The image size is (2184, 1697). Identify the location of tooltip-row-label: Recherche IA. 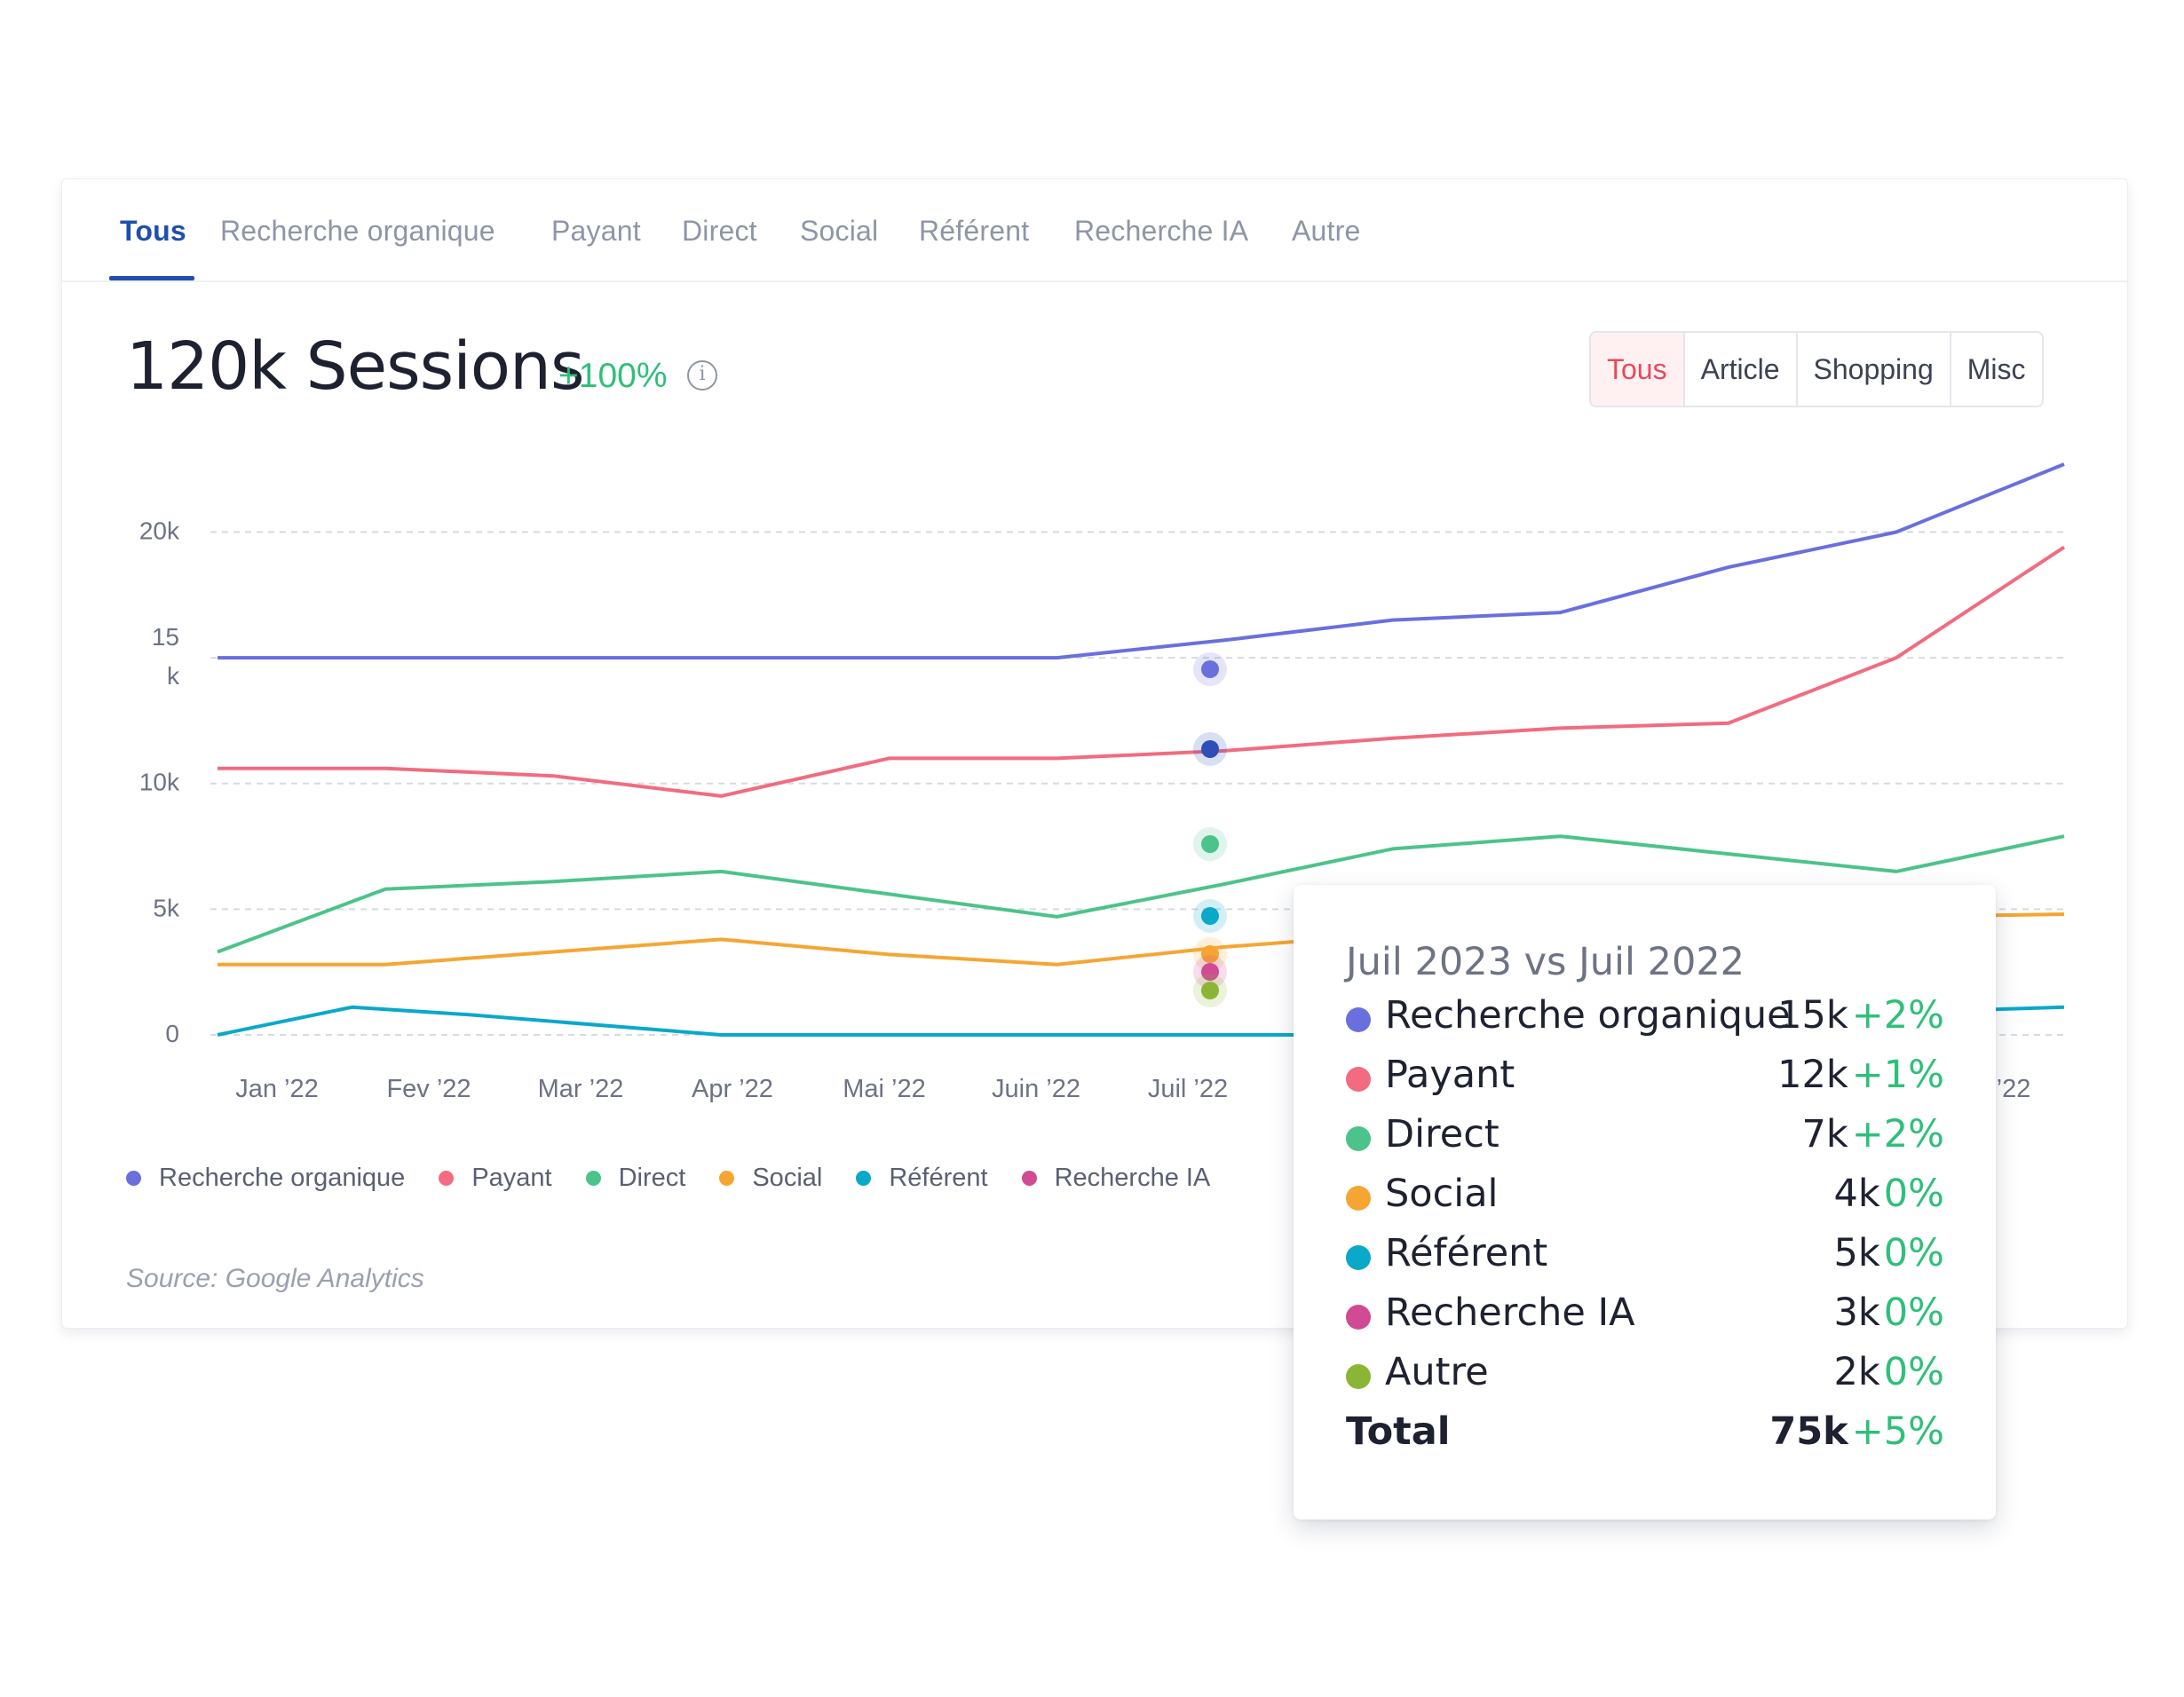
(1510, 1313).